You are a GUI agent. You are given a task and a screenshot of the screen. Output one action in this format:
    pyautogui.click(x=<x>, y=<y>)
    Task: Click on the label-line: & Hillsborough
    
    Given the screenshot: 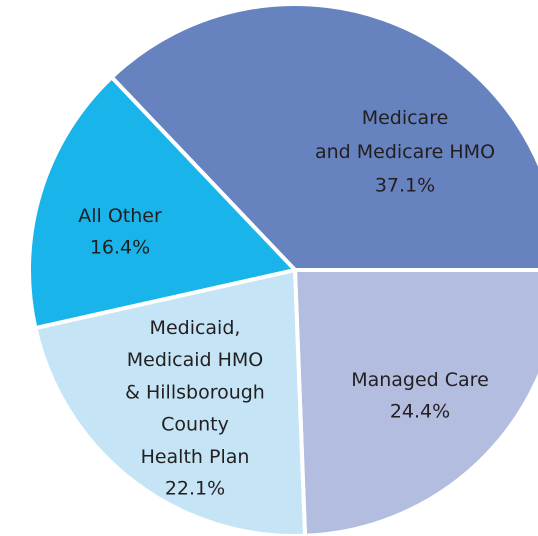 What is the action you would take?
    pyautogui.click(x=195, y=392)
    